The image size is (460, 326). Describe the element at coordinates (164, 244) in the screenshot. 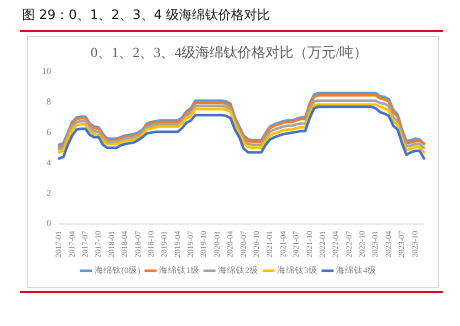

I see `x-tick-label: 2019-01` at that location.